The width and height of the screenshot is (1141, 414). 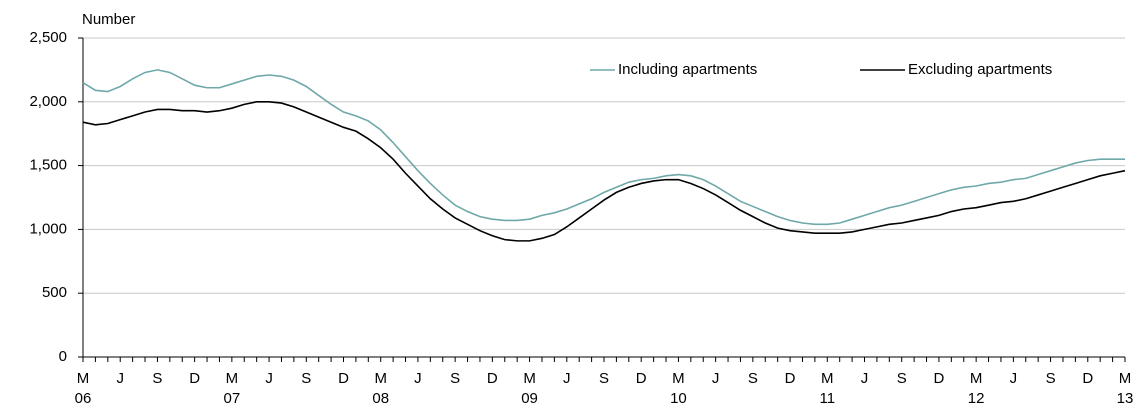 What do you see at coordinates (48, 228) in the screenshot?
I see `y-tick-label: 1,000` at bounding box center [48, 228].